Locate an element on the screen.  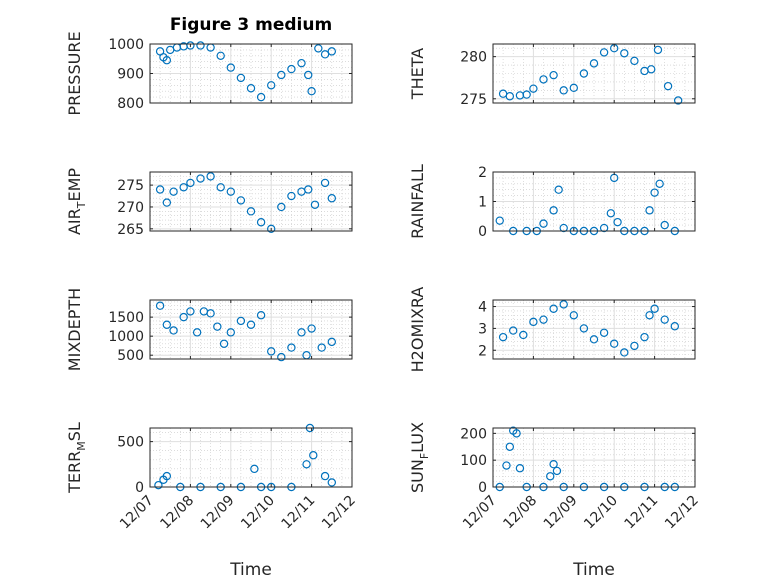
y-tick-label: 800 is located at coordinates (130, 104).